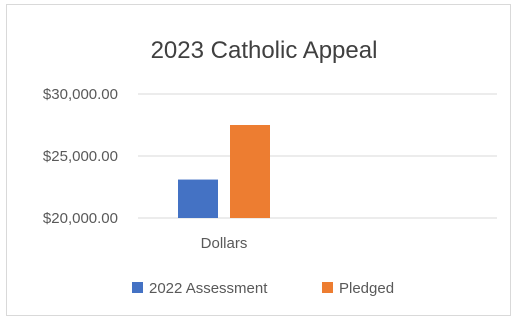  I want to click on y-axis-ticks: $30,000.00 $25,000.00 $20,000.00, so click(80, 156).